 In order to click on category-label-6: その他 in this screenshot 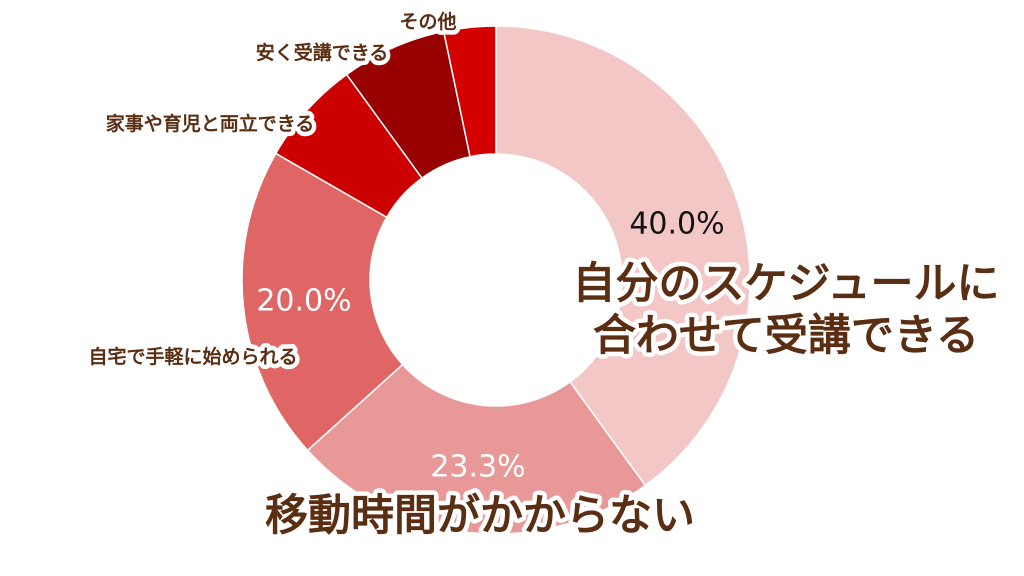, I will do `click(427, 21)`.